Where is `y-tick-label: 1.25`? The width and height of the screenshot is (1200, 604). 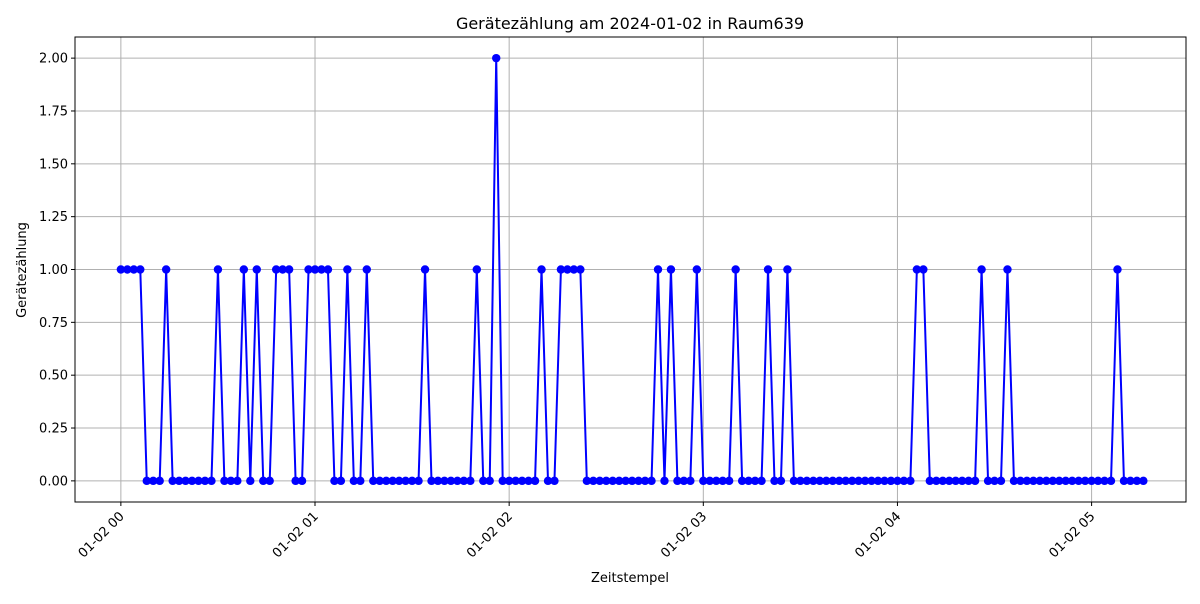 y-tick-label: 1.25 is located at coordinates (53, 217).